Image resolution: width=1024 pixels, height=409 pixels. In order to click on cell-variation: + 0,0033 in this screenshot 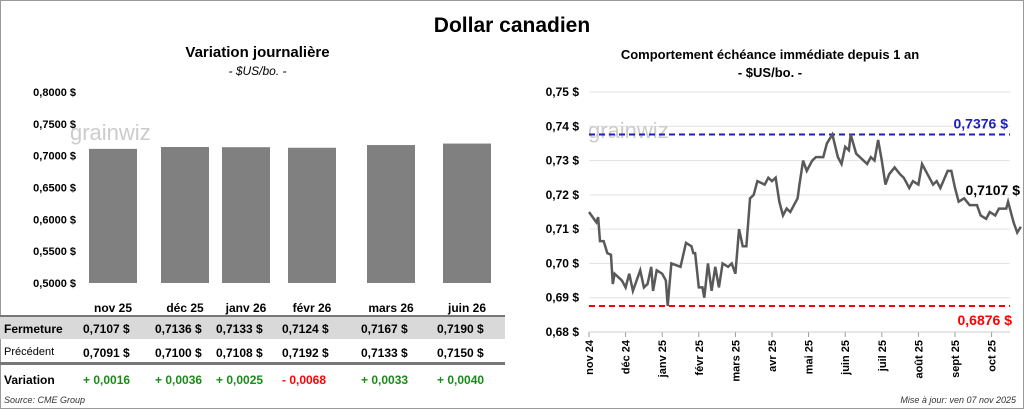, I will do `click(385, 380)`.